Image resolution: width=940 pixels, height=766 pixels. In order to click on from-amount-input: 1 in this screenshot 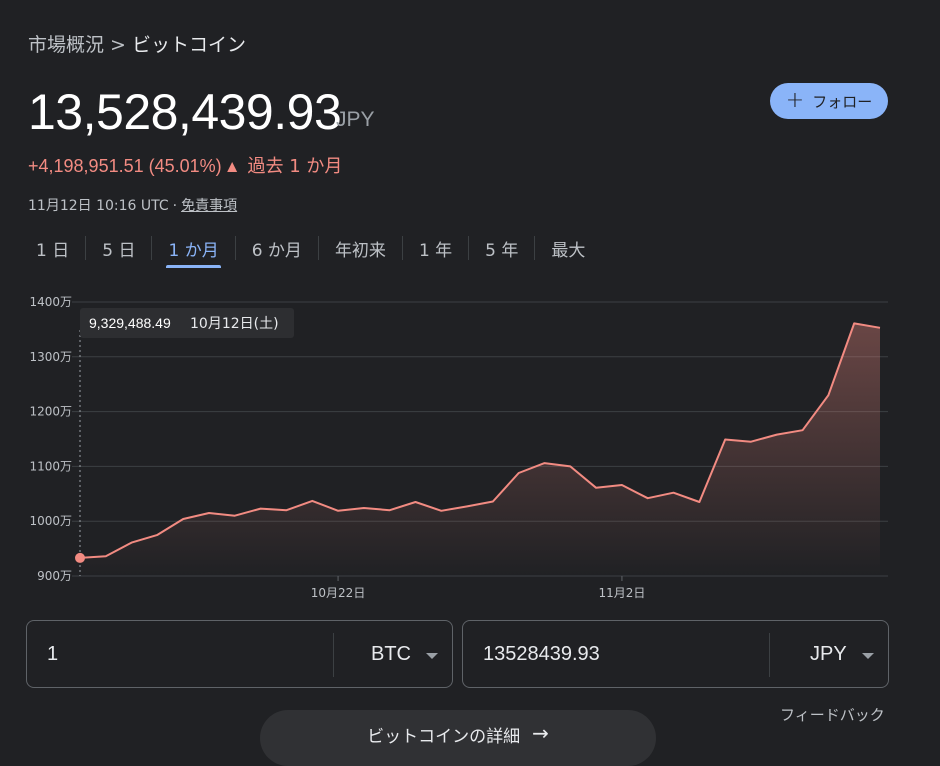, I will do `click(53, 654)`.